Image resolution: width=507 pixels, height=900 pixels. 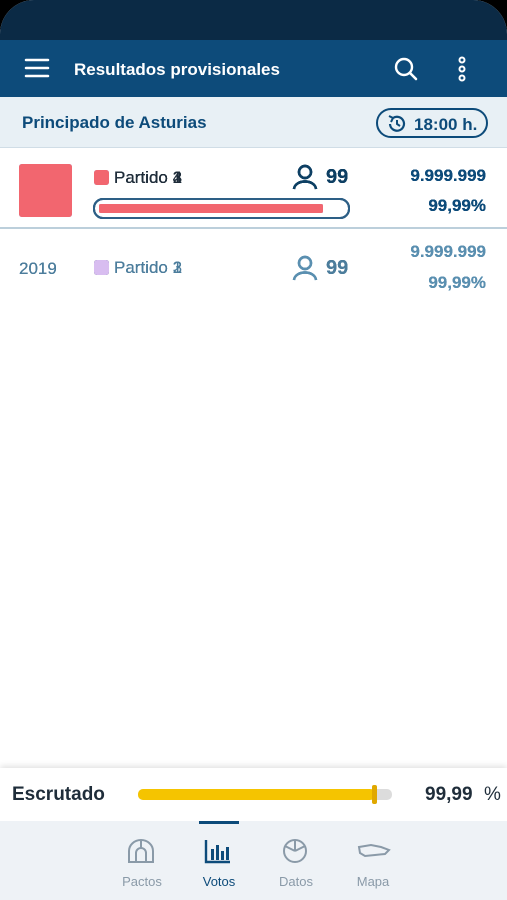 I want to click on party-swatch, so click(x=45, y=190).